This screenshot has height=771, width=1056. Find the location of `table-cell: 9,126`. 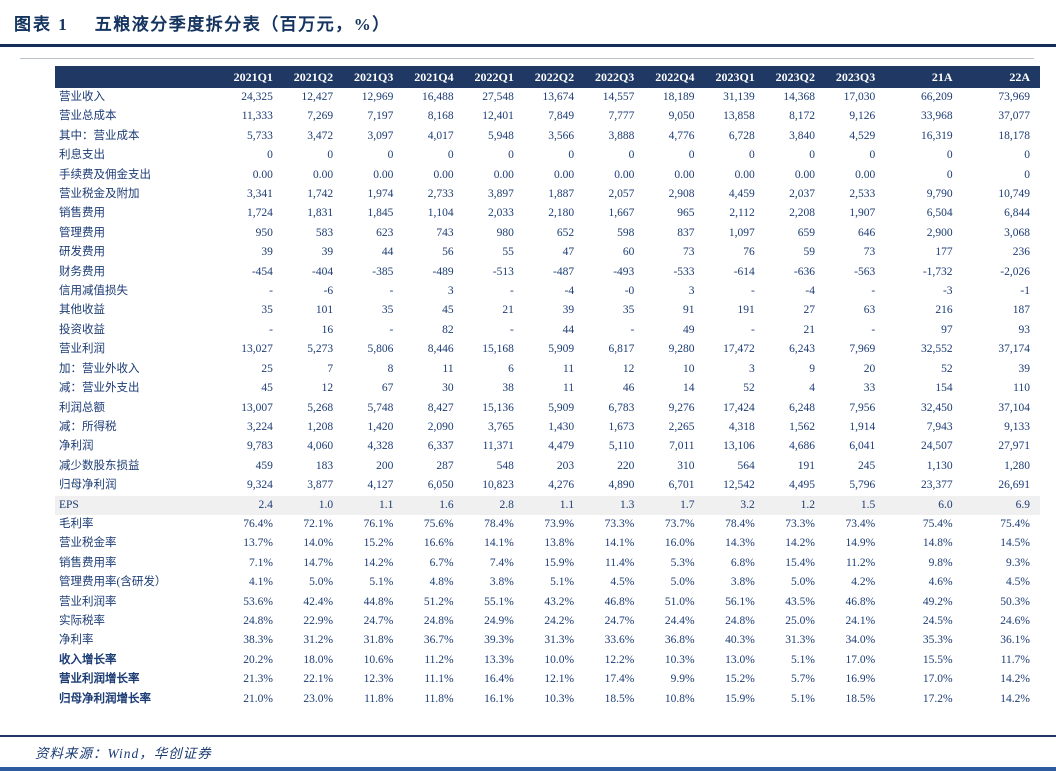

table-cell: 9,126 is located at coordinates (862, 116).